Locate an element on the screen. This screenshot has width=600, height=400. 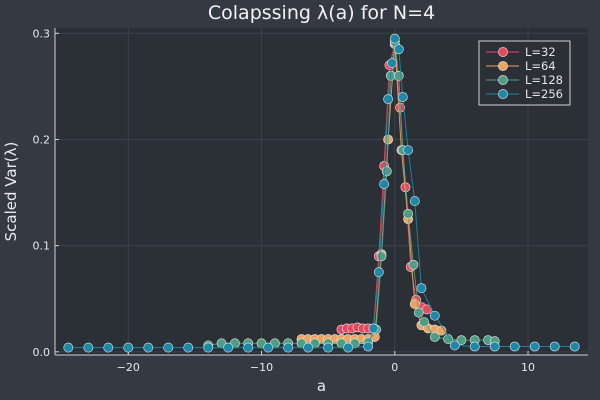
y-tick-label: 0.3 is located at coordinates (42, 33).